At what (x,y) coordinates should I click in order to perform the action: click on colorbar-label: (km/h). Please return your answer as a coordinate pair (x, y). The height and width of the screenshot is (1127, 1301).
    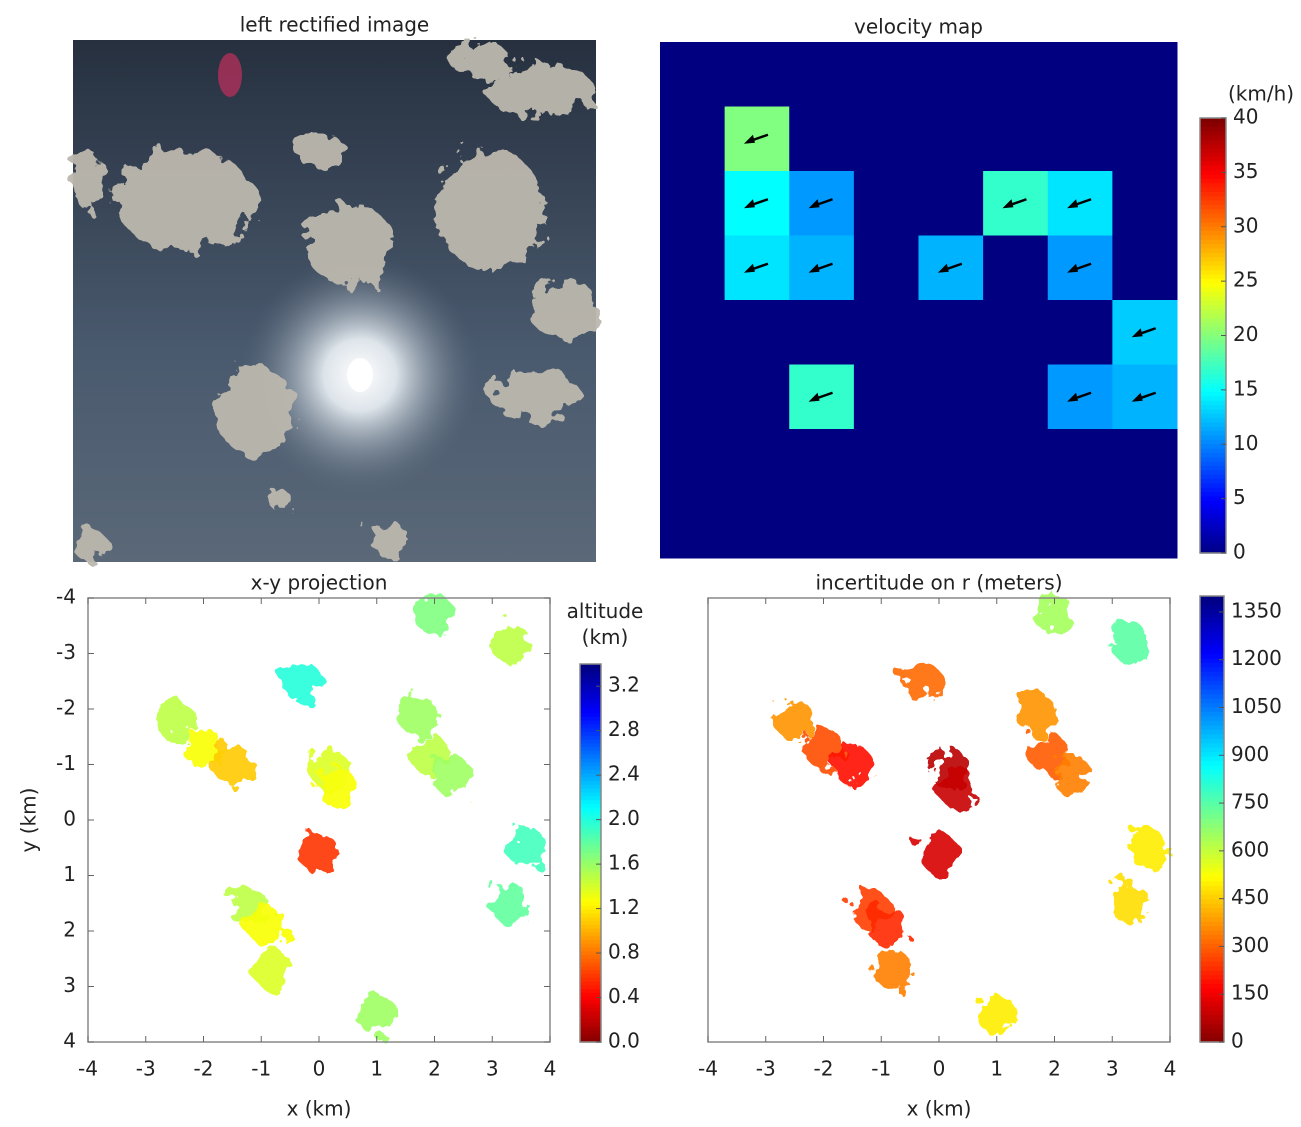
    Looking at the image, I should click on (1261, 94).